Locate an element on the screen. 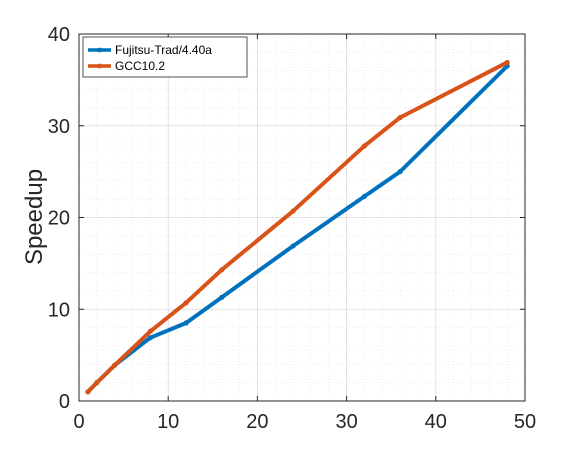 The width and height of the screenshot is (581, 450). x-tick-label: 0 is located at coordinates (78, 422).